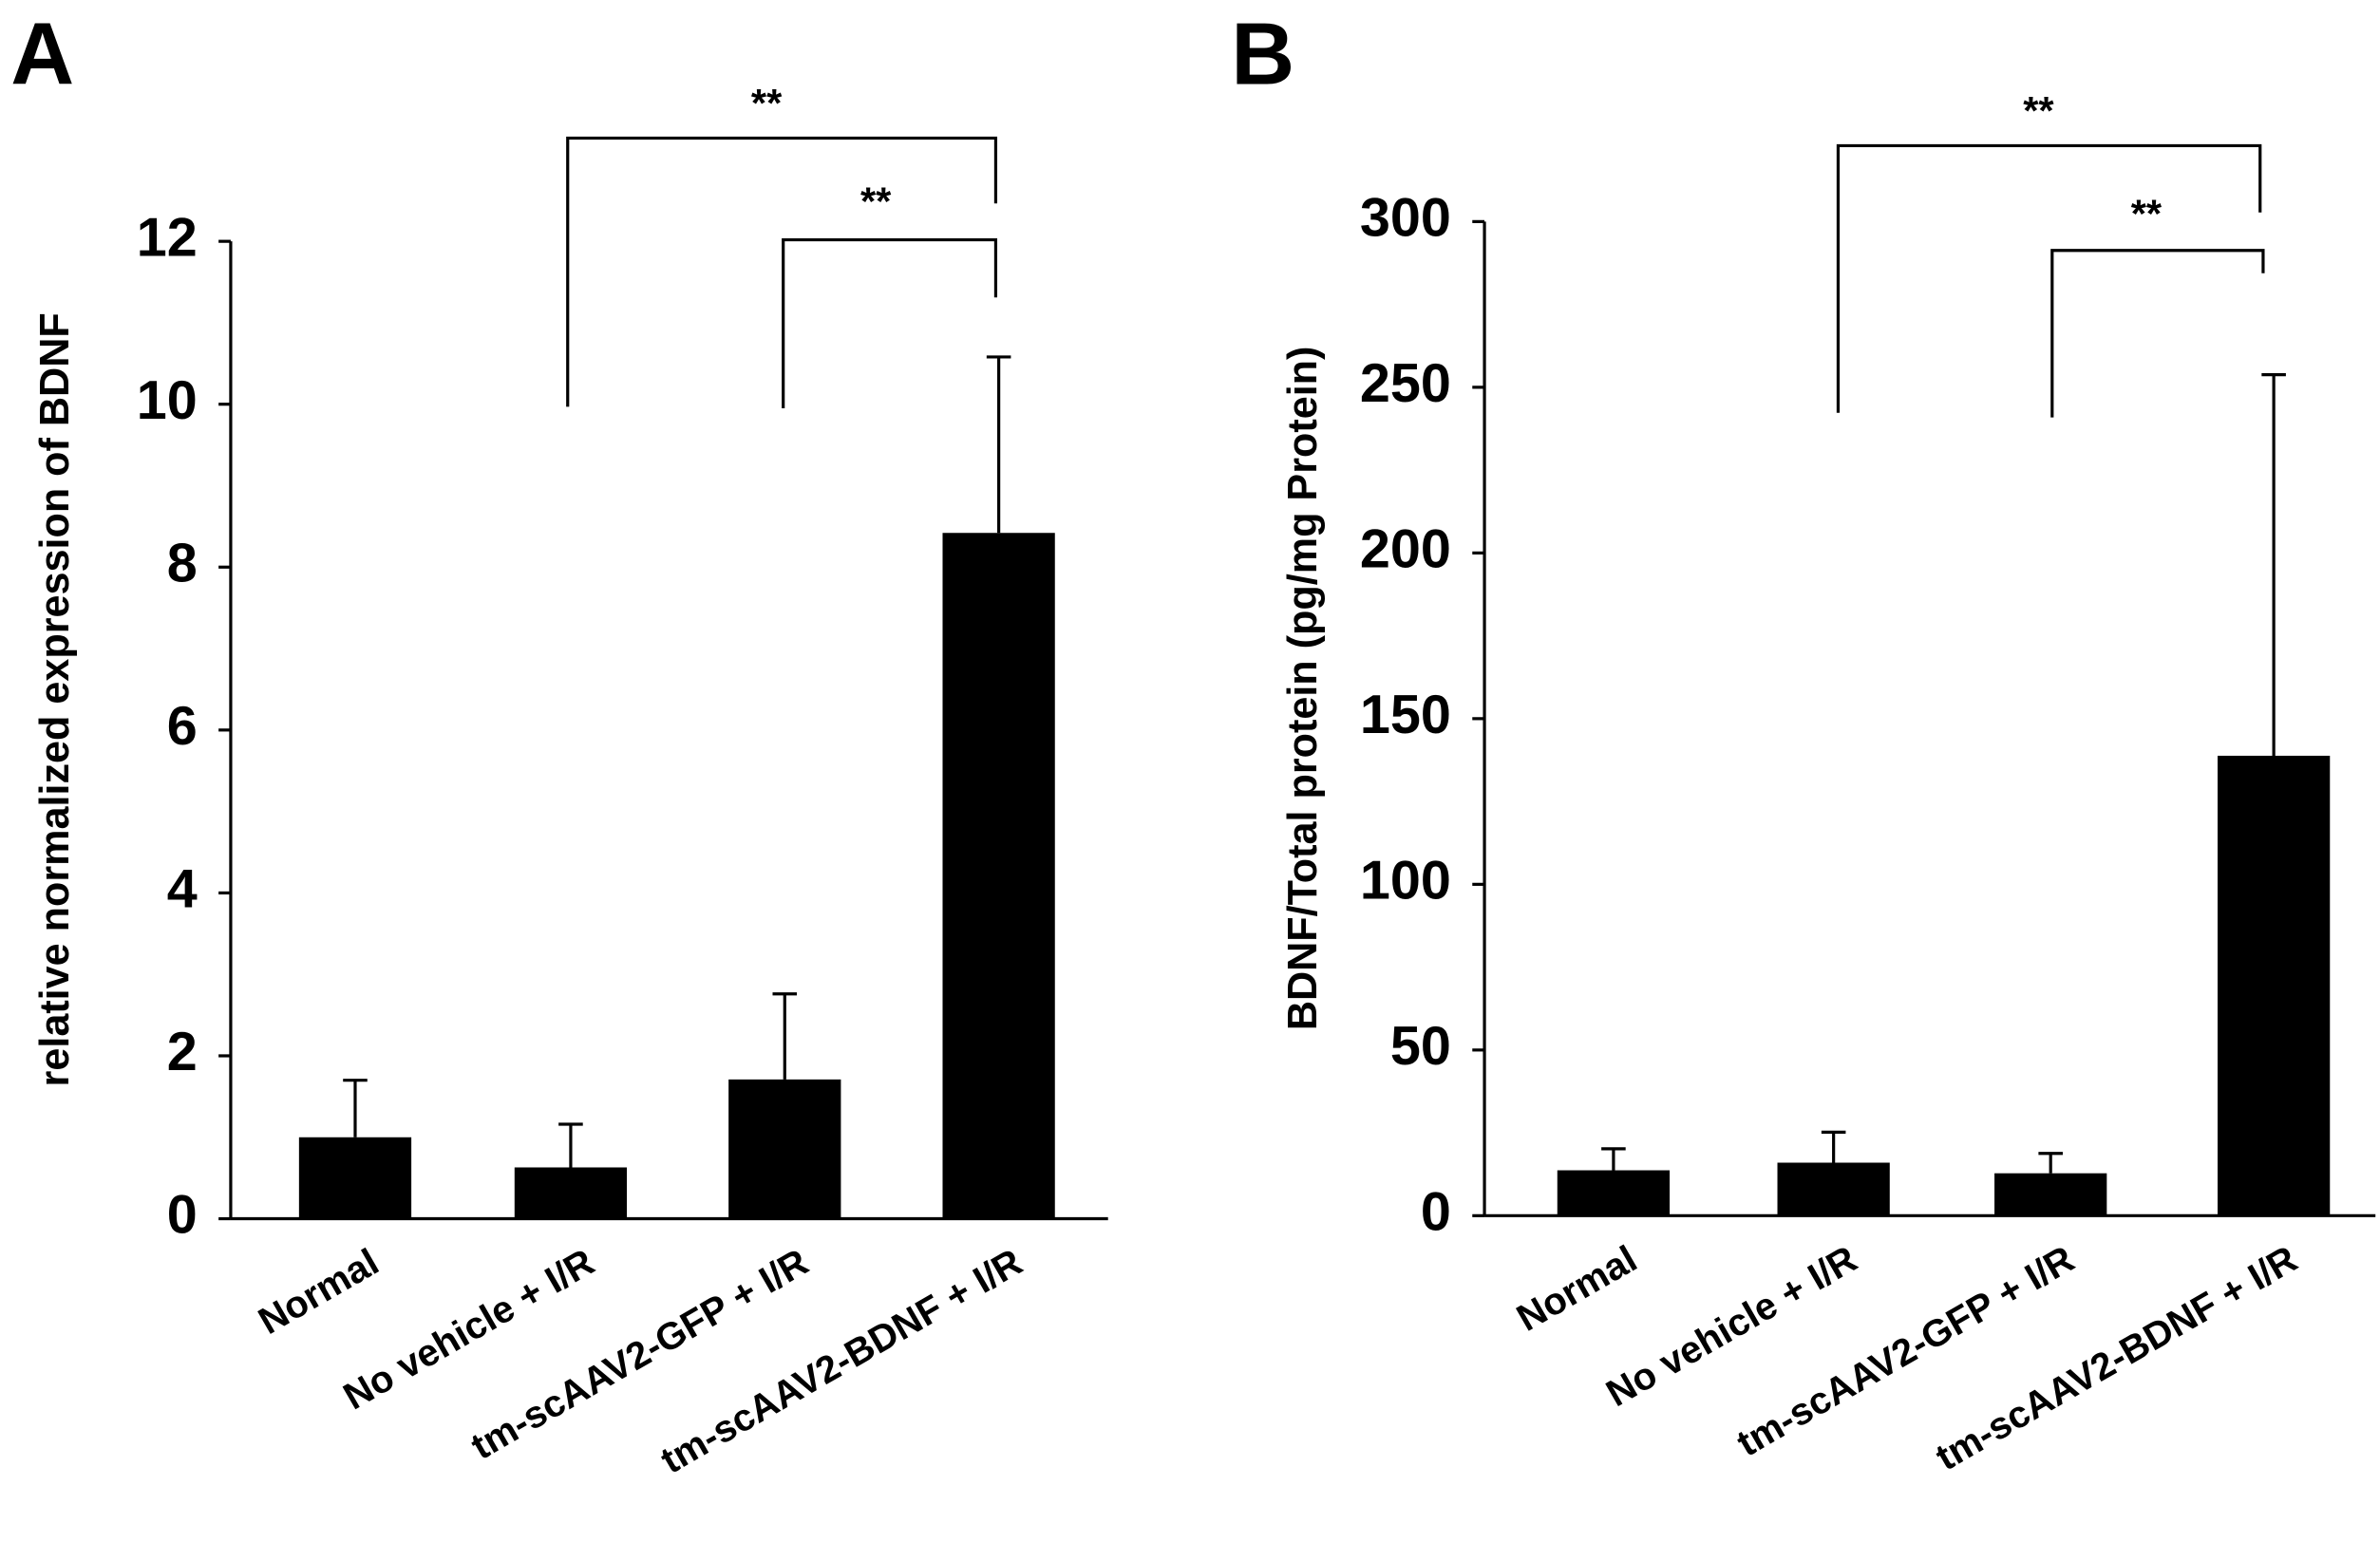 Image resolution: width=2380 pixels, height=1542 pixels. I want to click on y-tick-label: 50, so click(1420, 1046).